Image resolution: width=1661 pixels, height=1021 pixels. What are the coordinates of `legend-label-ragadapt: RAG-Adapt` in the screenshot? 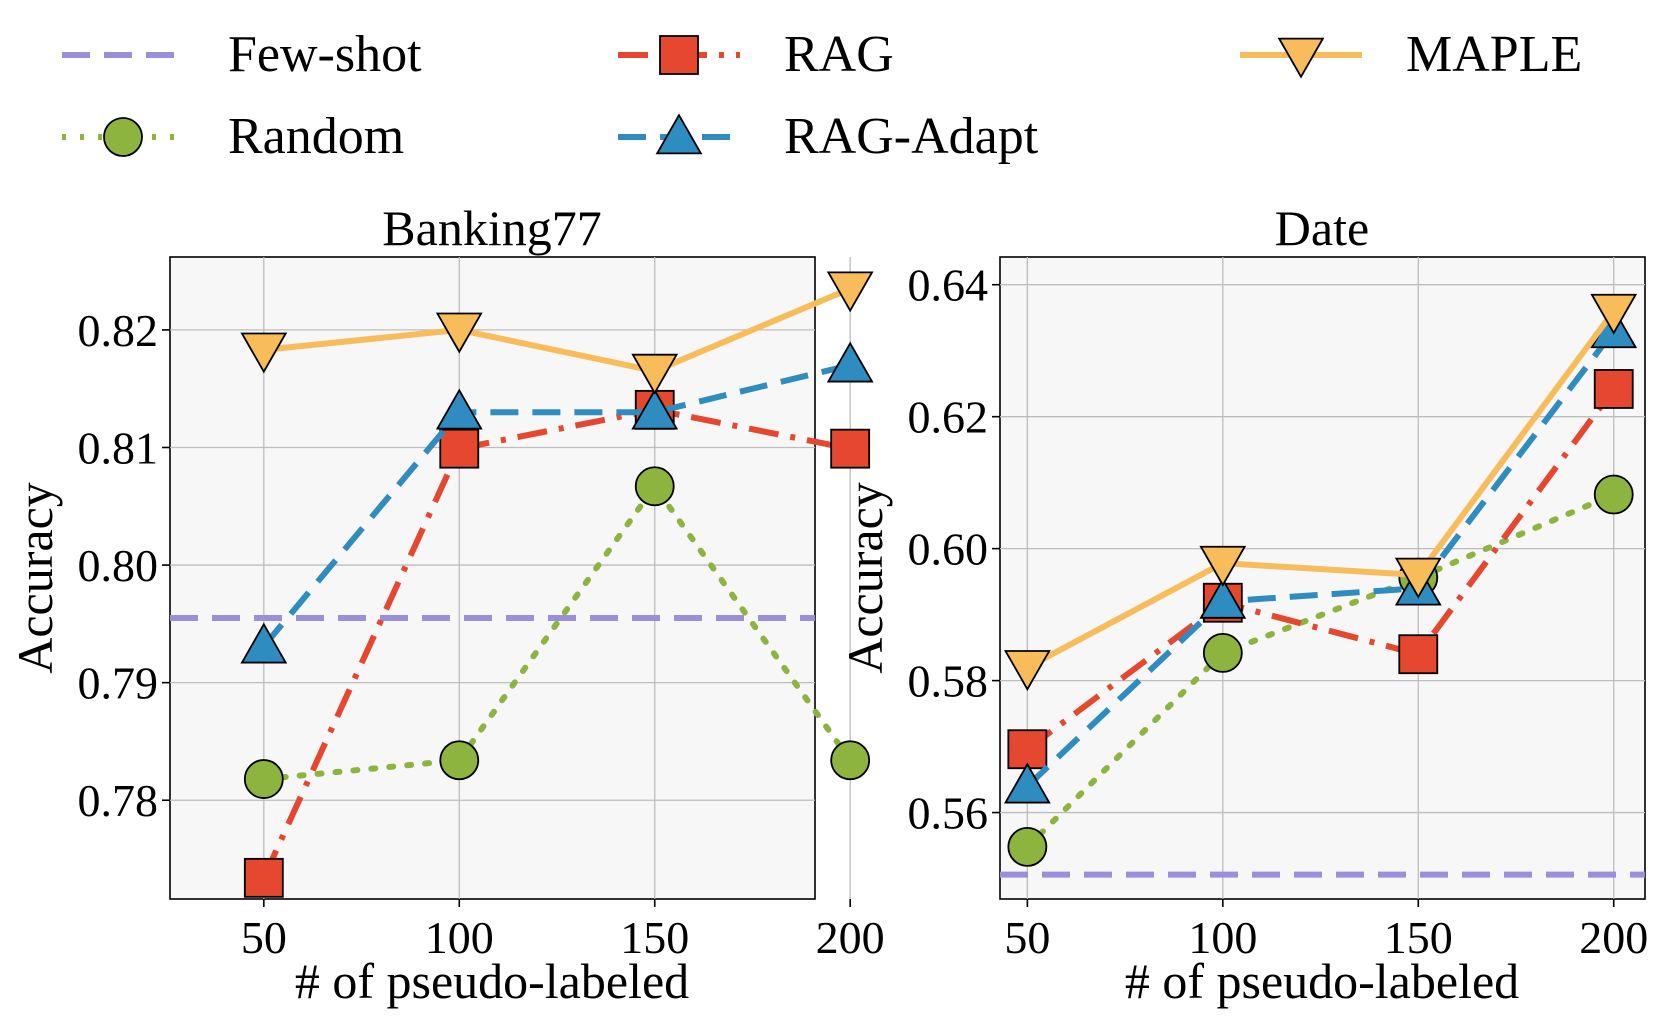 It's located at (911, 136).